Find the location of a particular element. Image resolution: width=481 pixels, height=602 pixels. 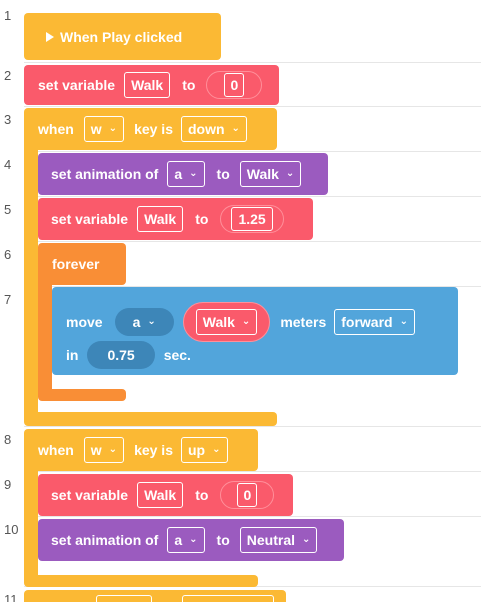

line-number: 3 is located at coordinates (8, 119).